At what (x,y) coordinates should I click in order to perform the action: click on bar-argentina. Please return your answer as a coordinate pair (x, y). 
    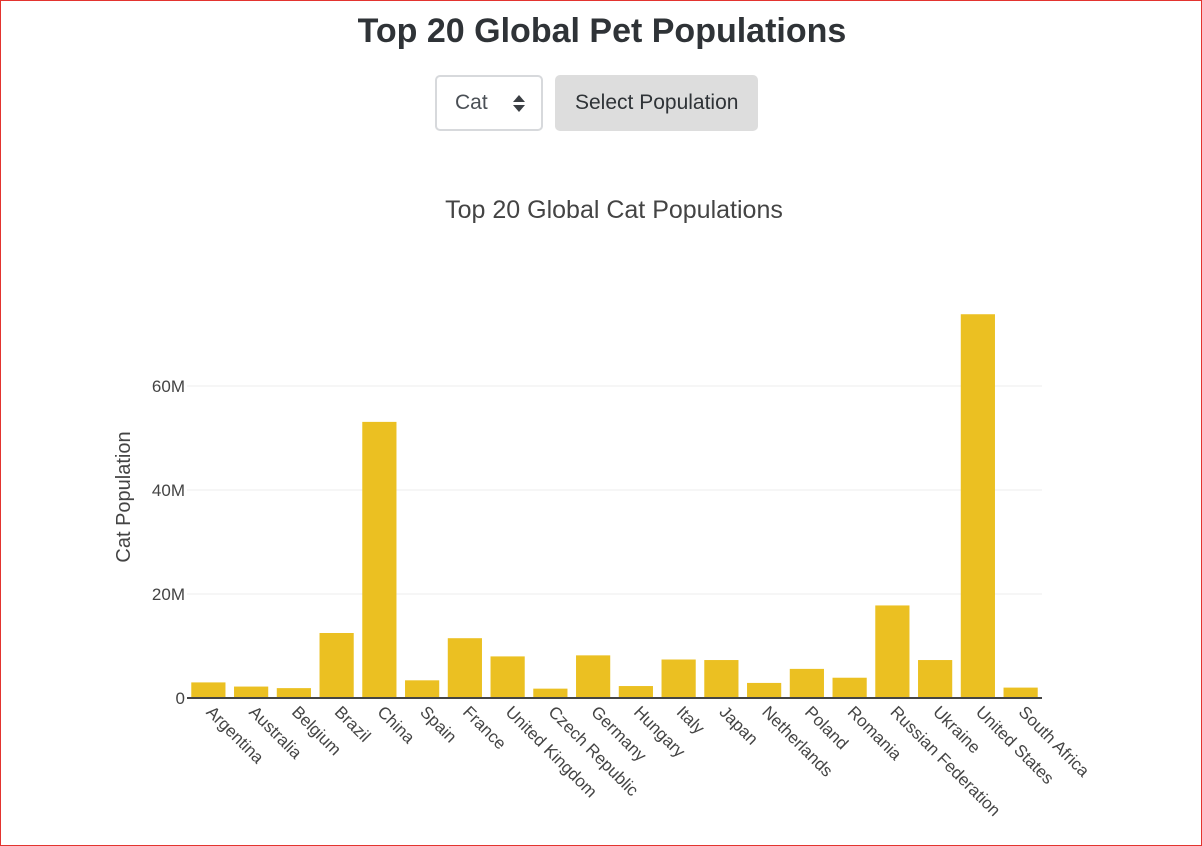
    Looking at the image, I should click on (208, 690).